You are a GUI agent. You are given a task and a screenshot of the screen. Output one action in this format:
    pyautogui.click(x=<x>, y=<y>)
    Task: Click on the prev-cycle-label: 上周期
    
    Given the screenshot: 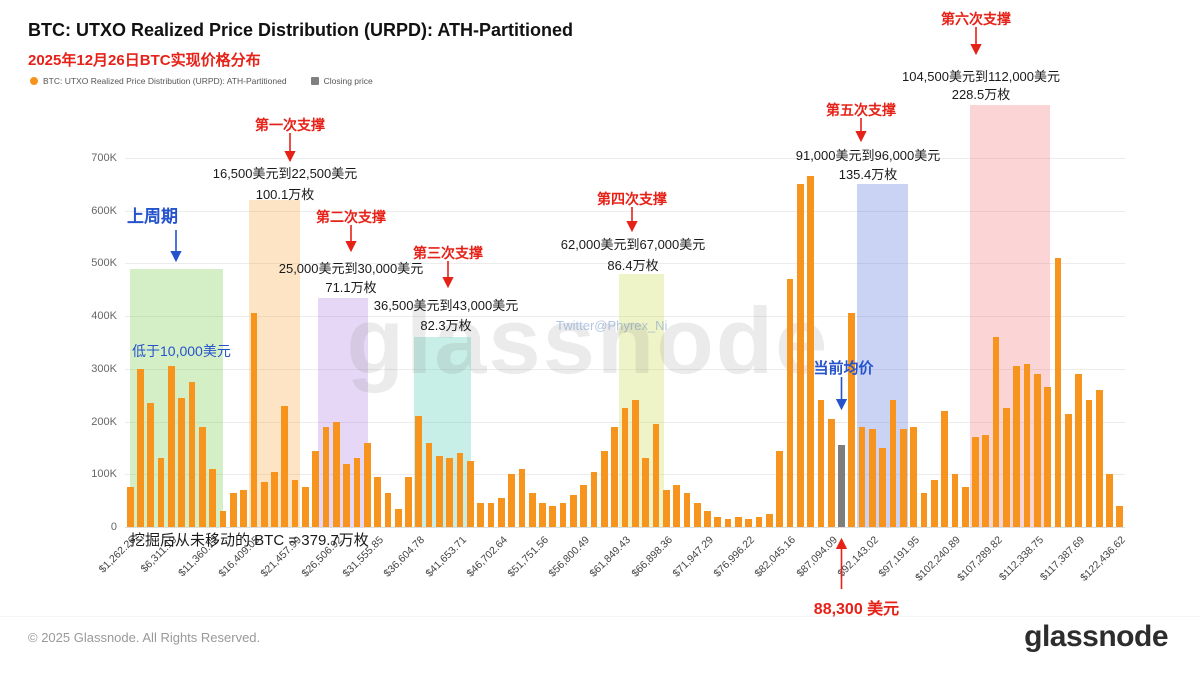 What is the action you would take?
    pyautogui.click(x=152, y=216)
    